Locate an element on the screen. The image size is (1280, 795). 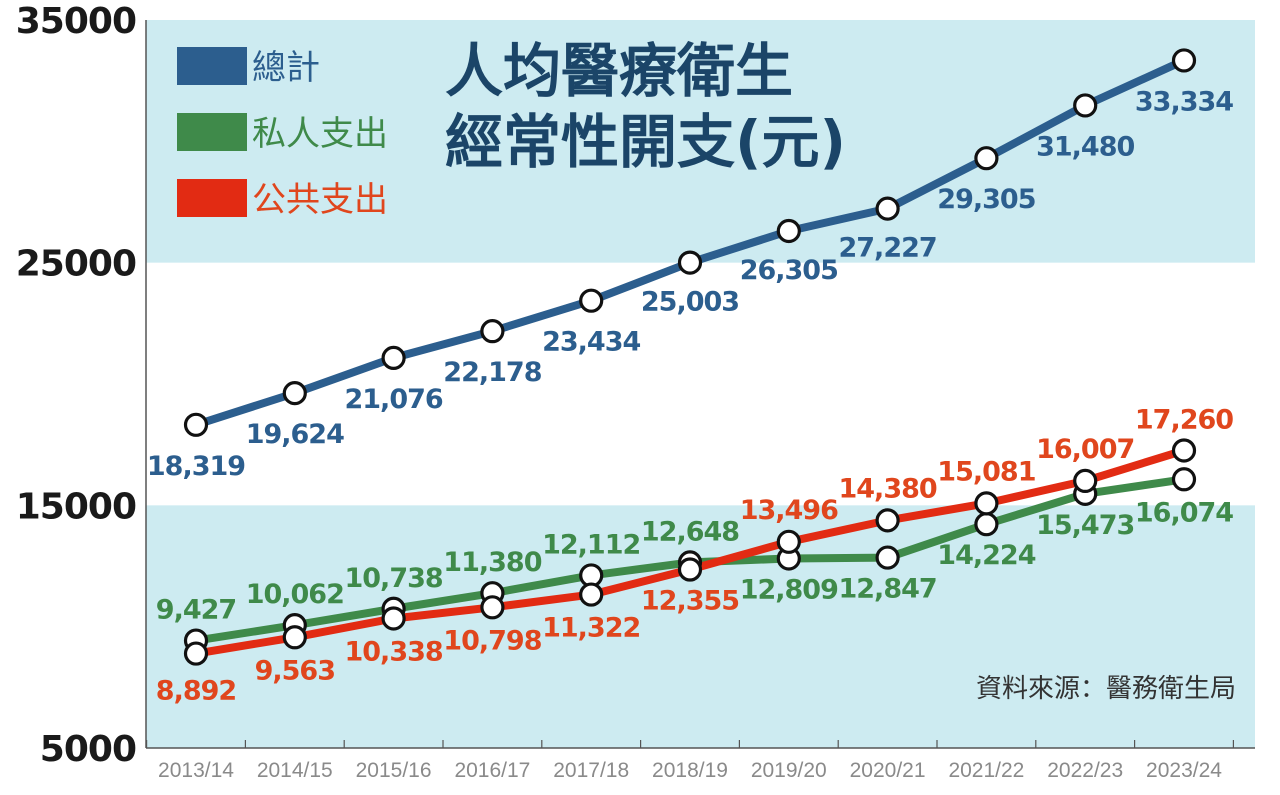
y-tick-label: 25000 is located at coordinates (76, 264).